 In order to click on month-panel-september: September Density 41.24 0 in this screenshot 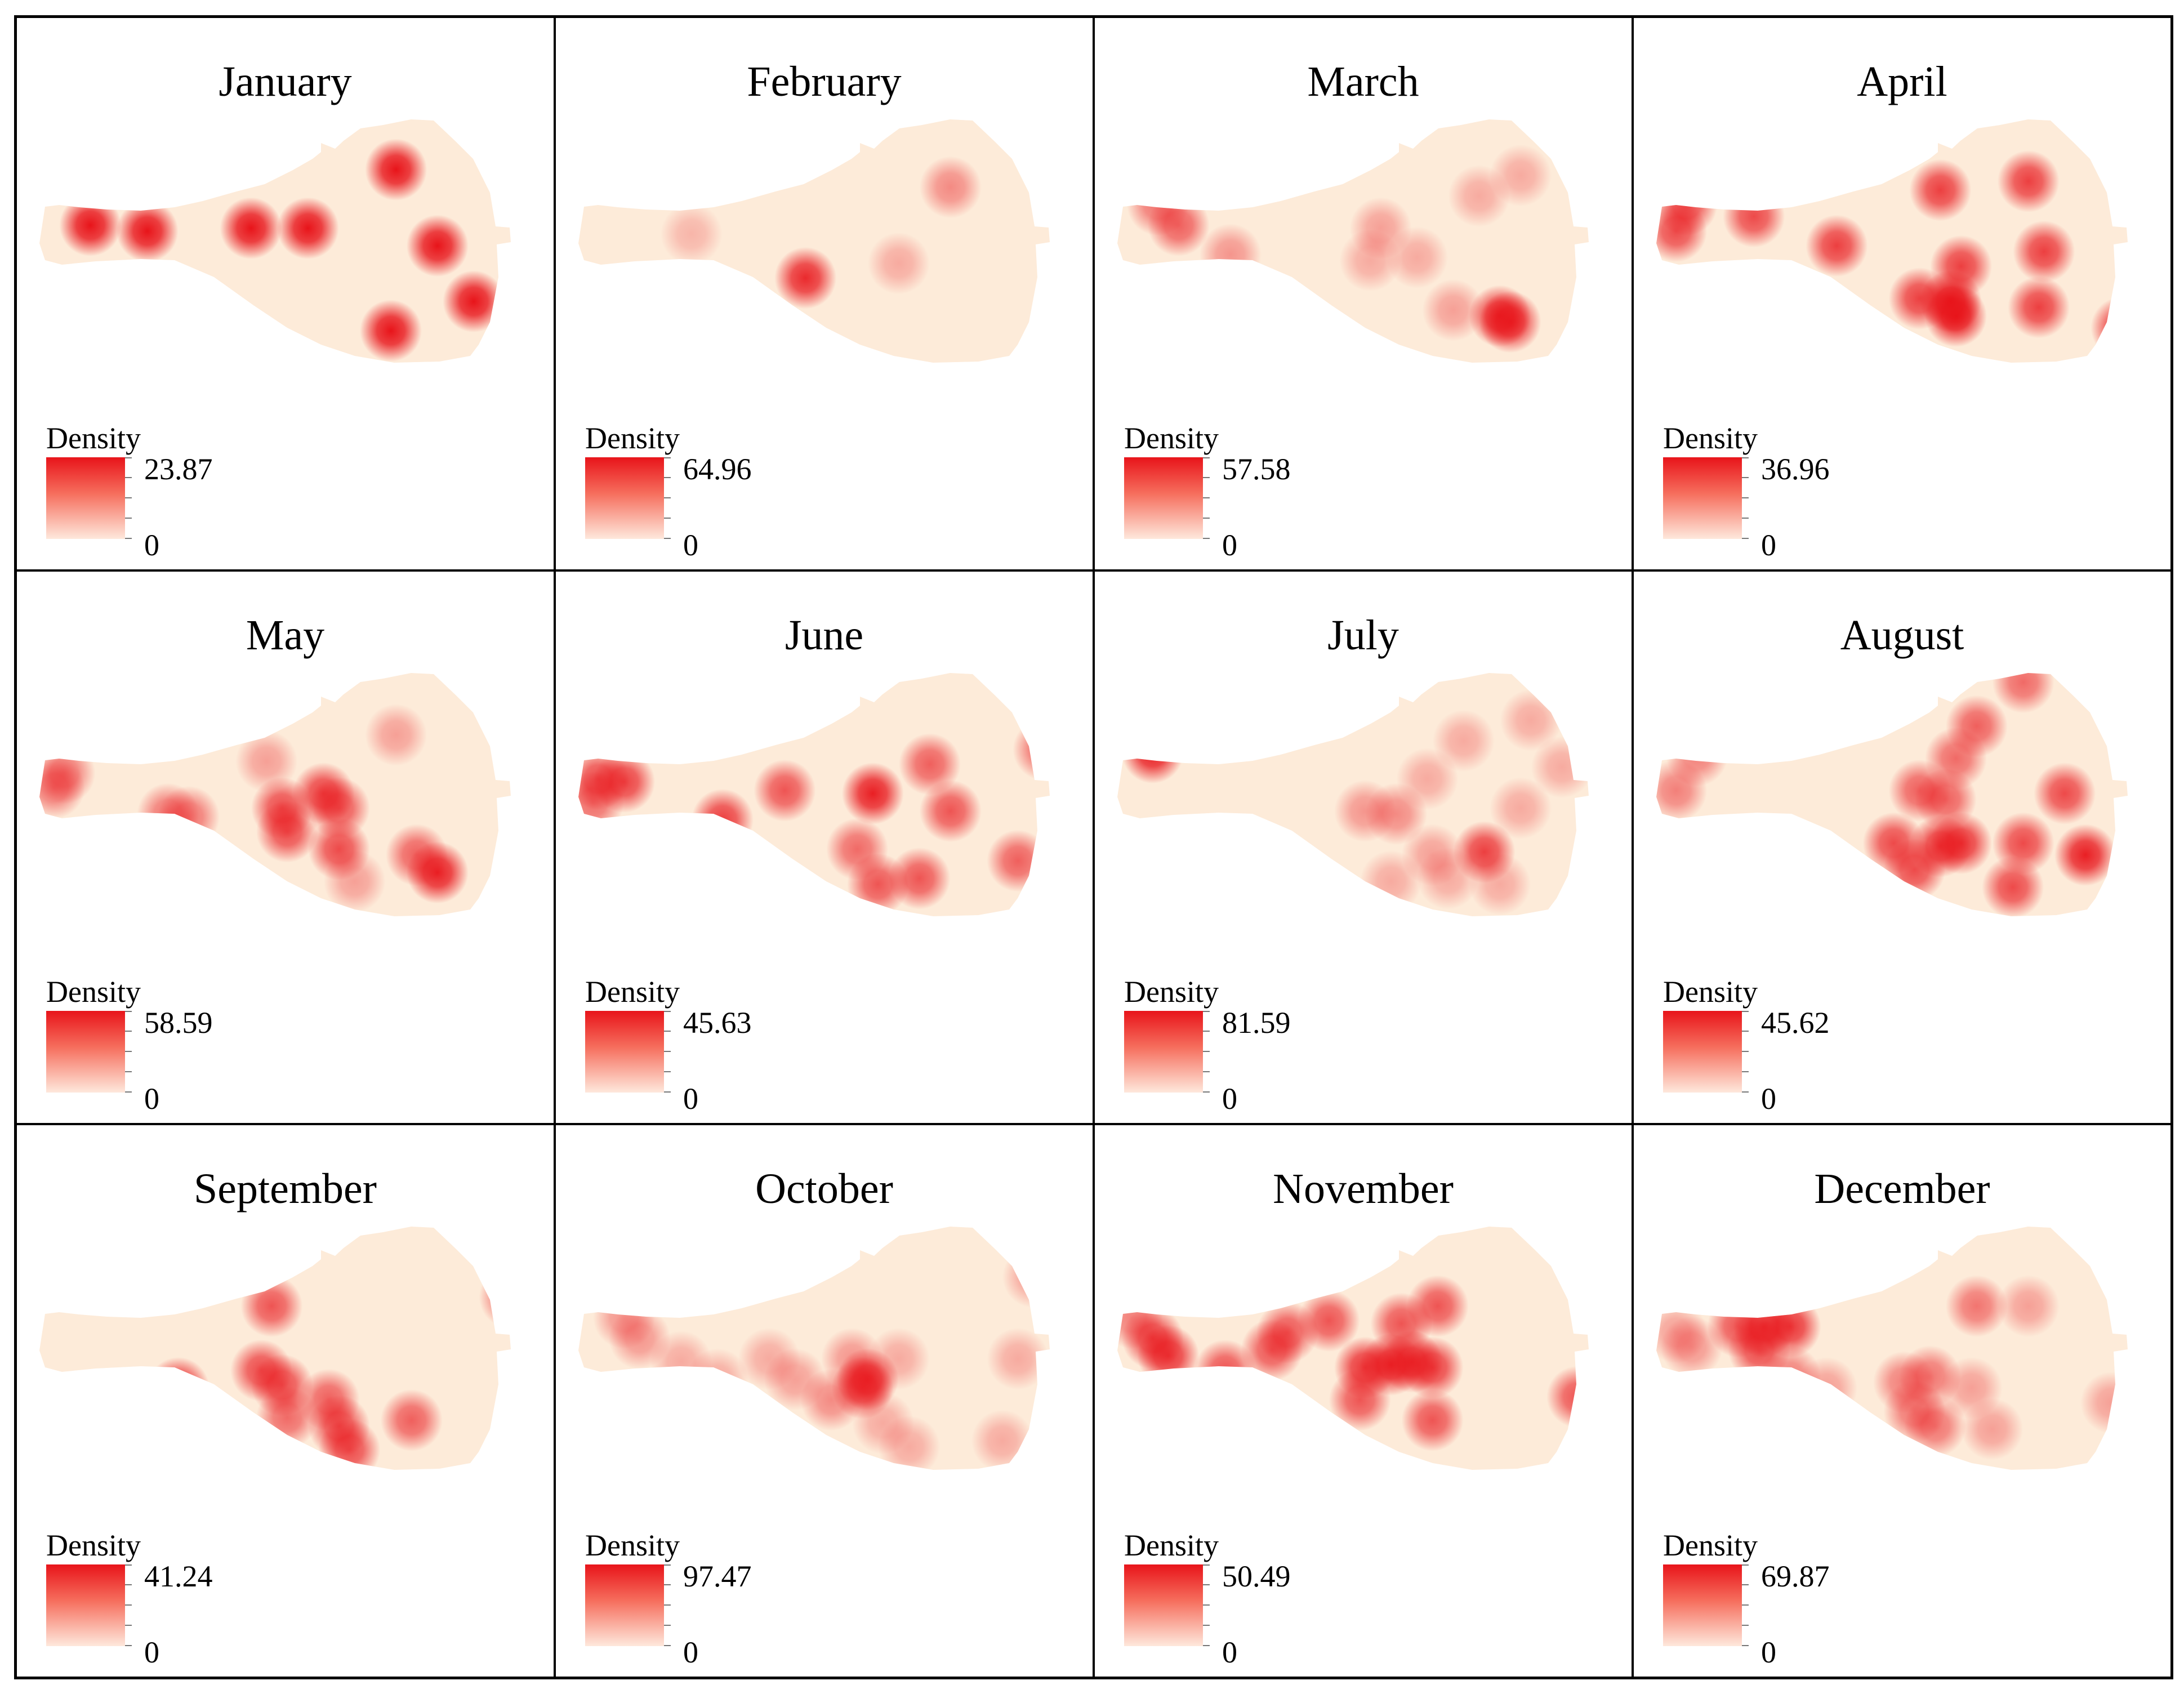, I will do `click(285, 1401)`.